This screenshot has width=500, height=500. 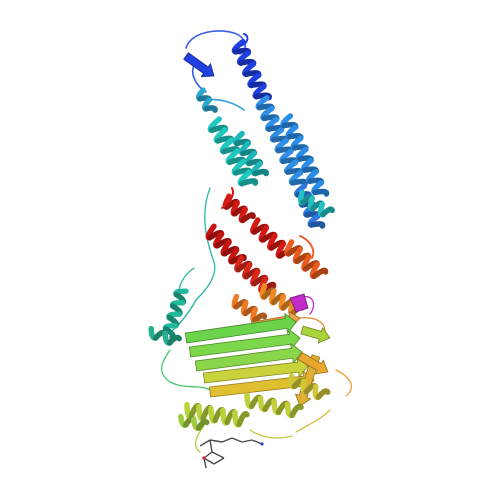 I want to click on yellow-beta-sheet, so click(x=266, y=379).